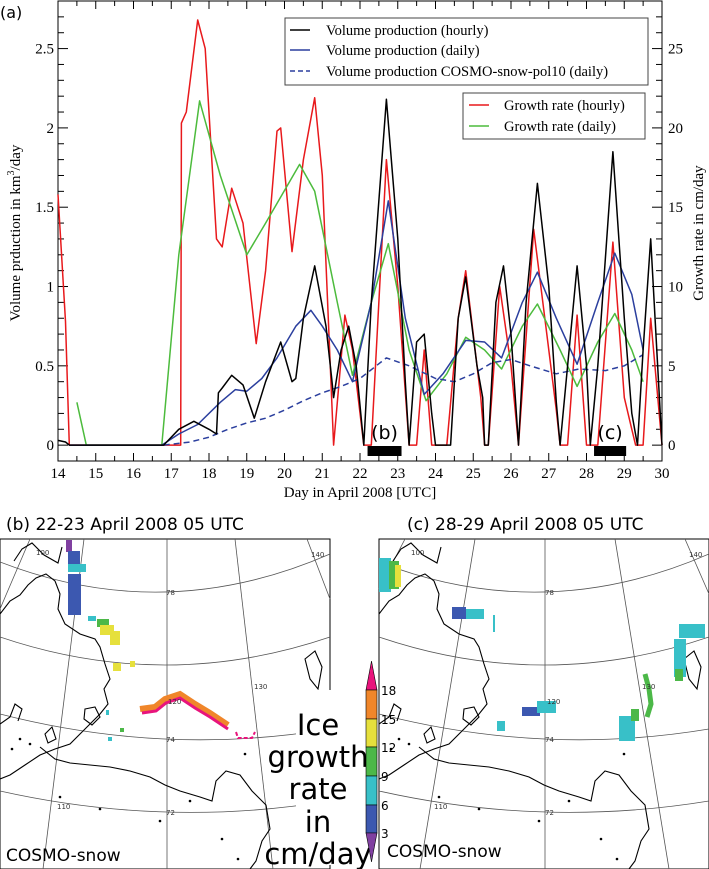  What do you see at coordinates (624, 474) in the screenshot?
I see `x-tick-label: 29` at bounding box center [624, 474].